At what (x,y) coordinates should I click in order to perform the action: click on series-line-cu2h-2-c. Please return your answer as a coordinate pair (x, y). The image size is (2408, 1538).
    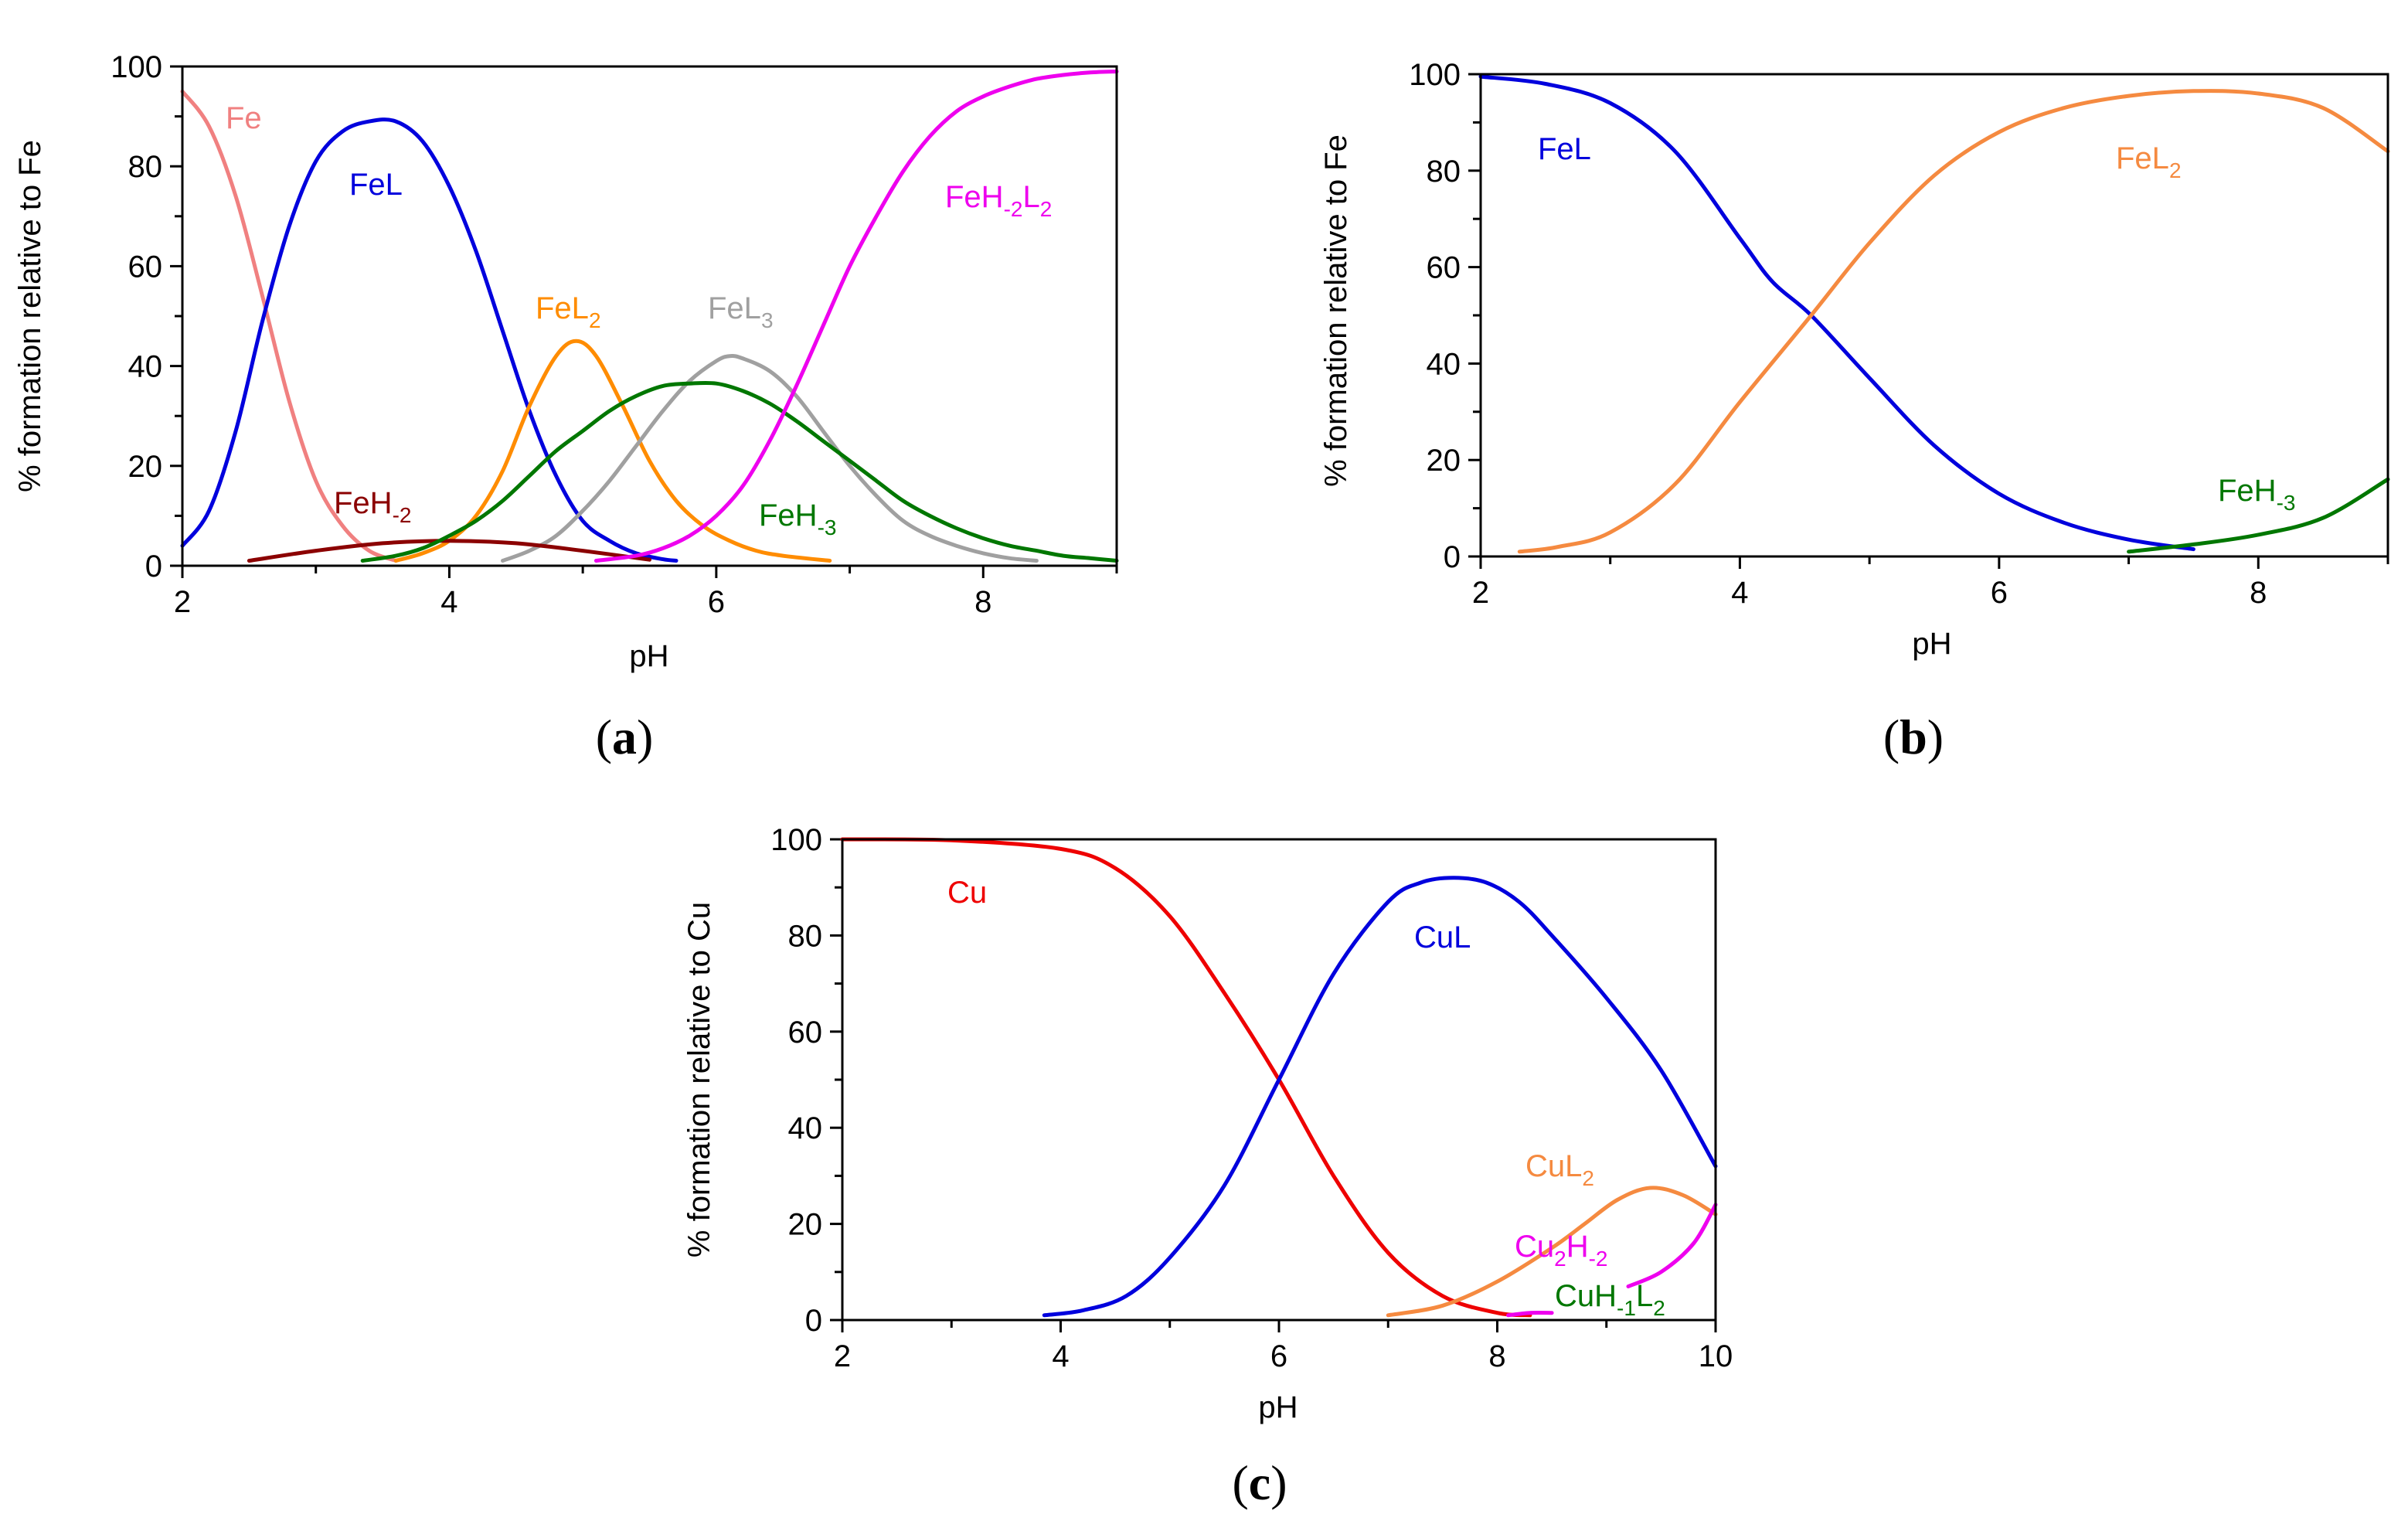
    Looking at the image, I should click on (1530, 1314).